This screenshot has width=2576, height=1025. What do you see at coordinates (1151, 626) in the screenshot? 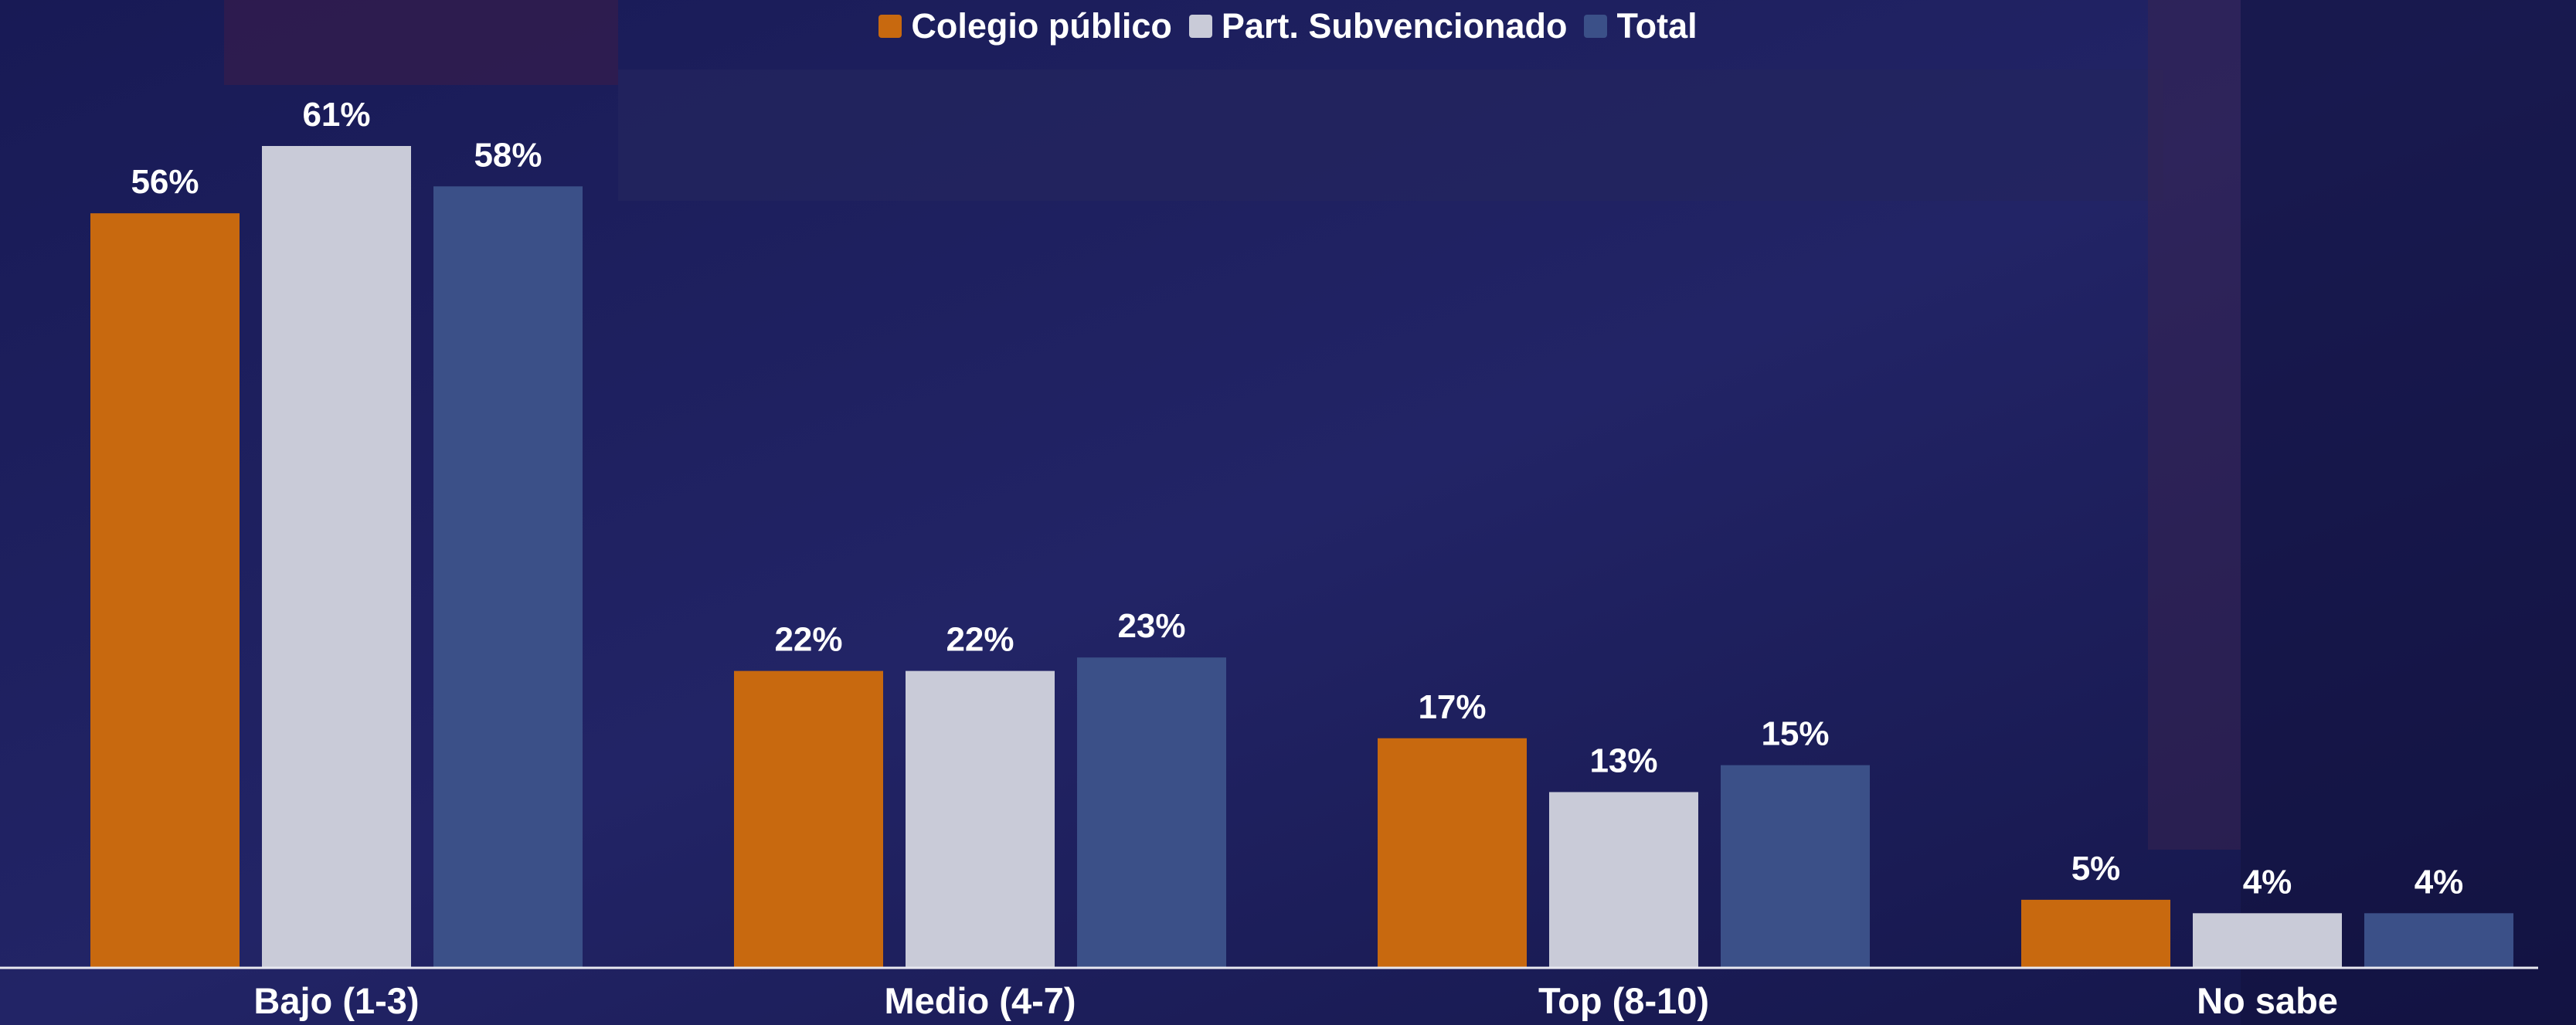
I see `value-label: 23%` at bounding box center [1151, 626].